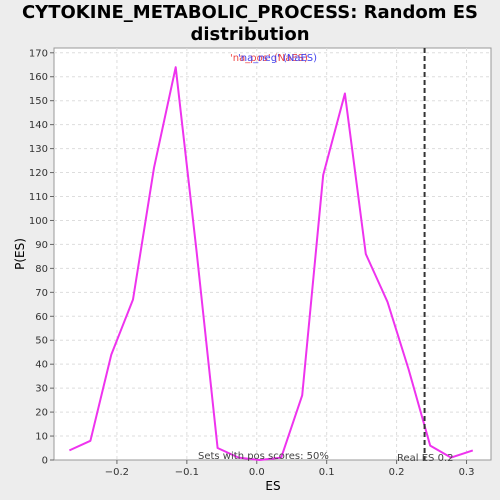 The height and width of the screenshot is (500, 500). What do you see at coordinates (187, 472) in the screenshot?
I see `x-tick-label: −0.1` at bounding box center [187, 472].